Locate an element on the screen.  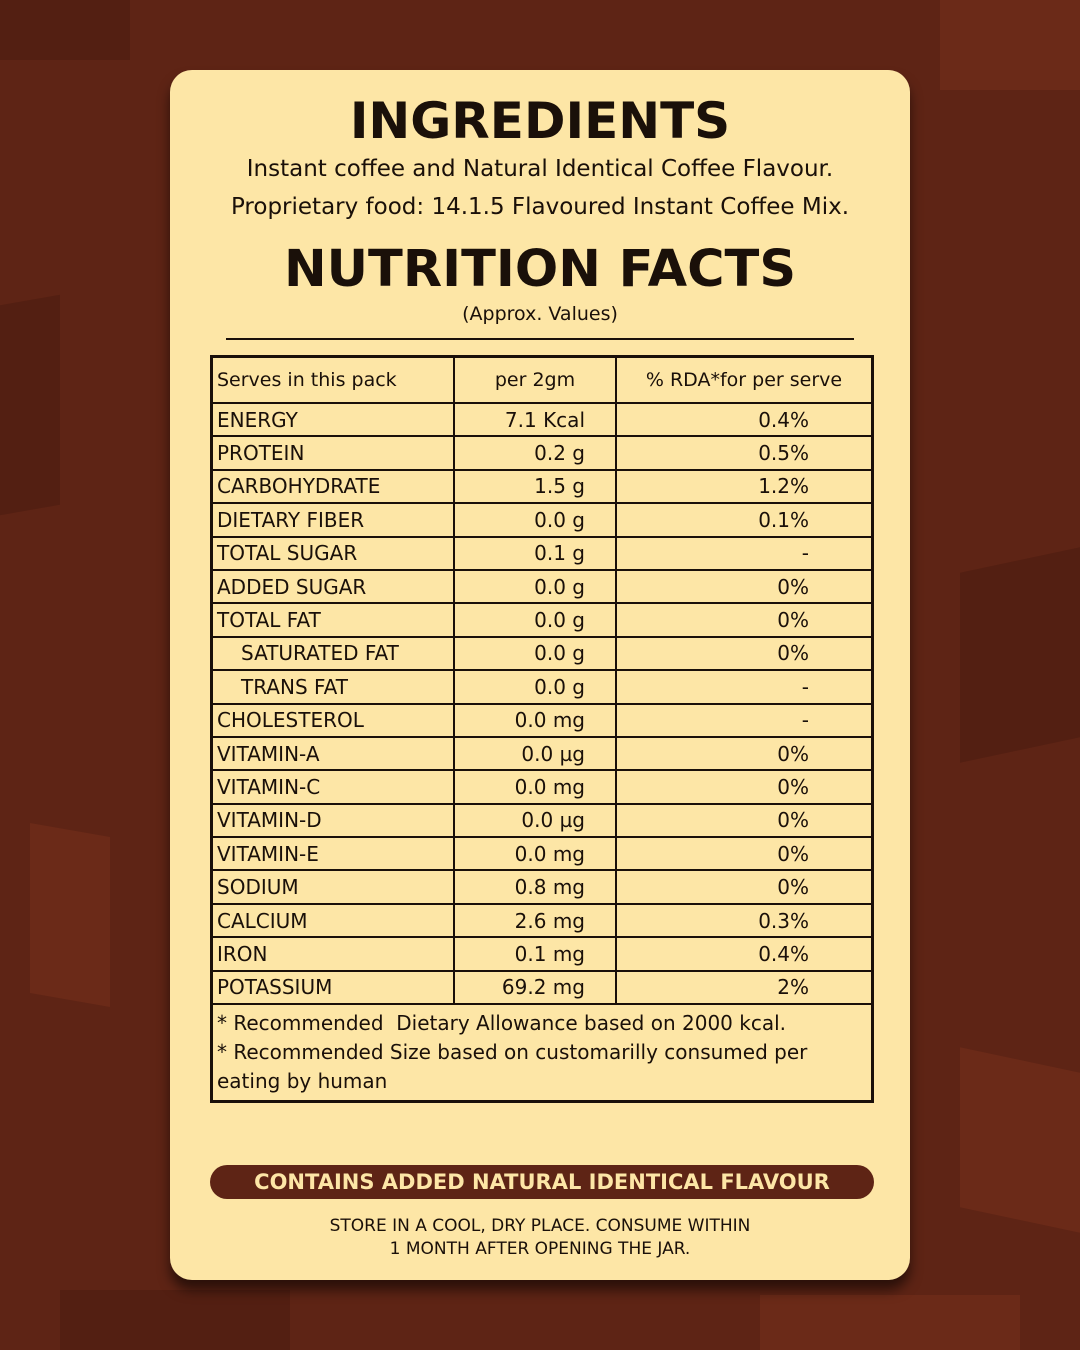
nutrient-name: PROTEIN is located at coordinates (332, 453).